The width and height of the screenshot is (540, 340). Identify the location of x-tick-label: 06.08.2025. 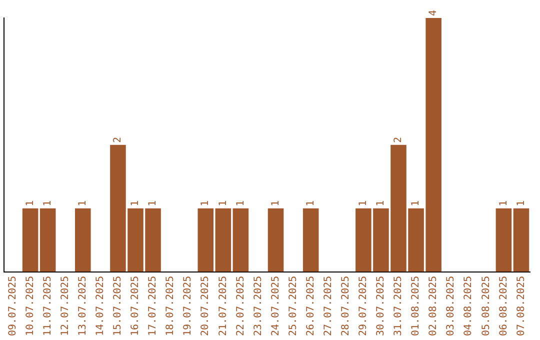
(504, 306).